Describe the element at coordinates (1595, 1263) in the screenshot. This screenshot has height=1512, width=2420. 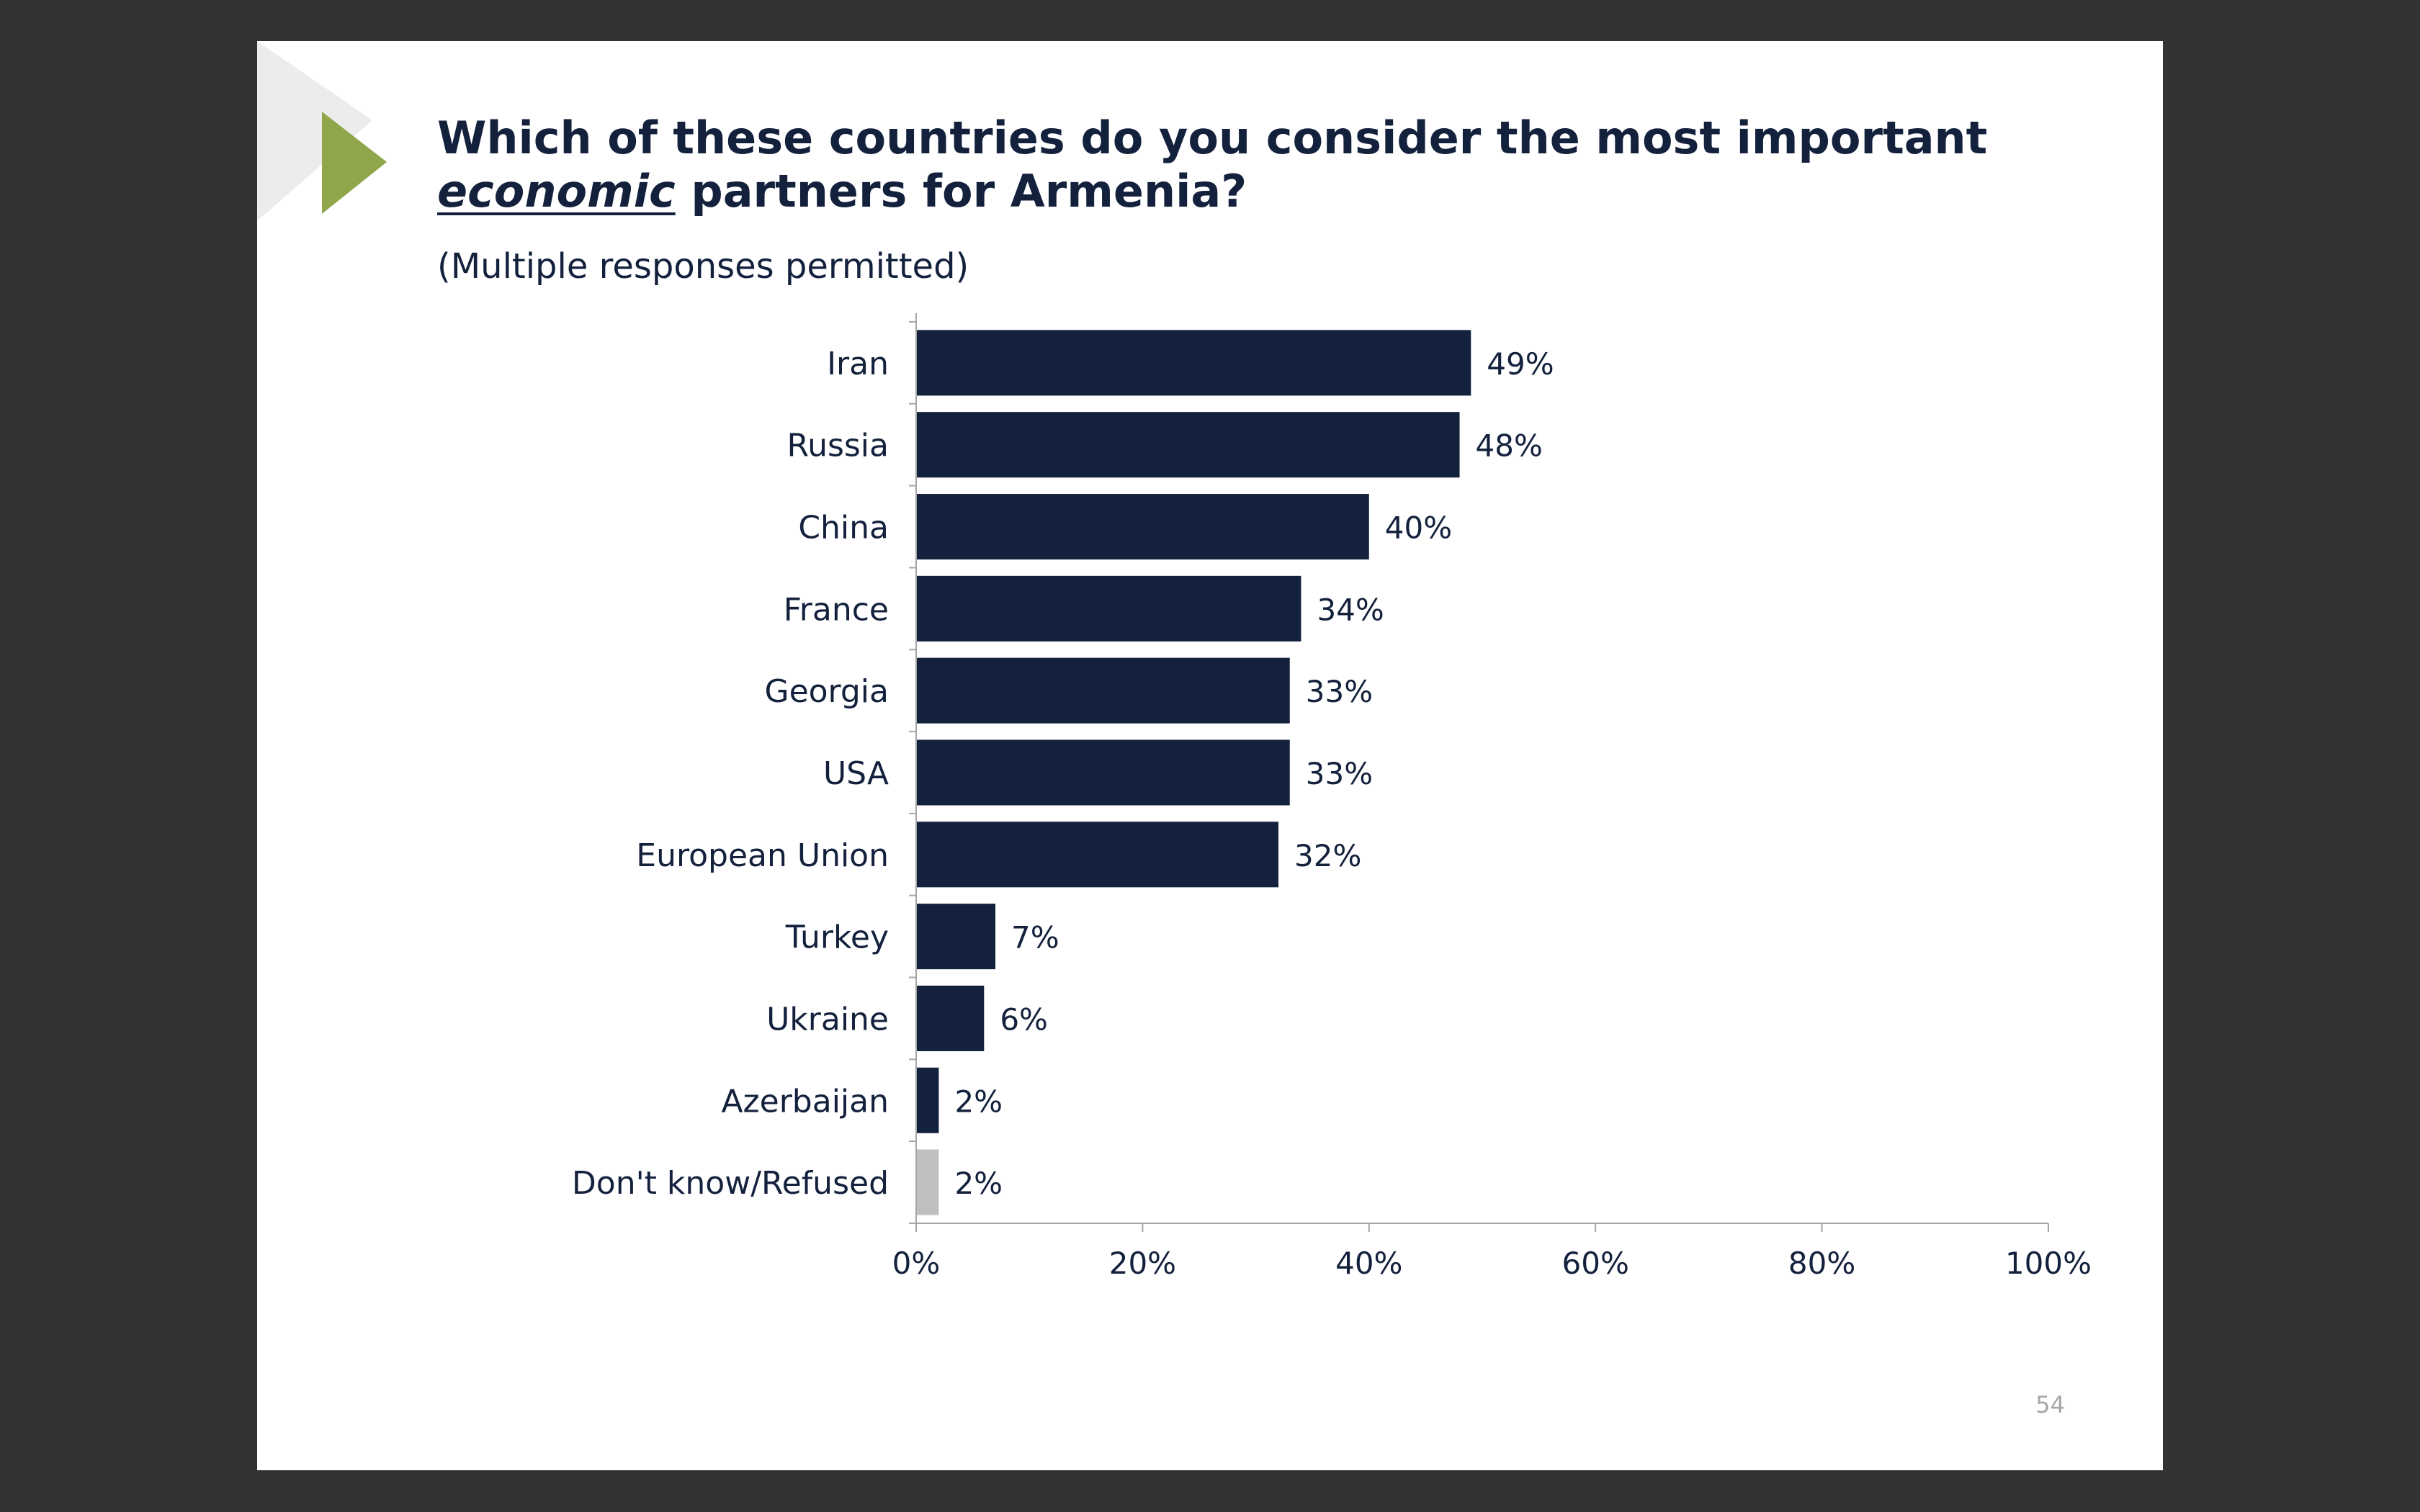
I see `x-tick-label: 60%` at that location.